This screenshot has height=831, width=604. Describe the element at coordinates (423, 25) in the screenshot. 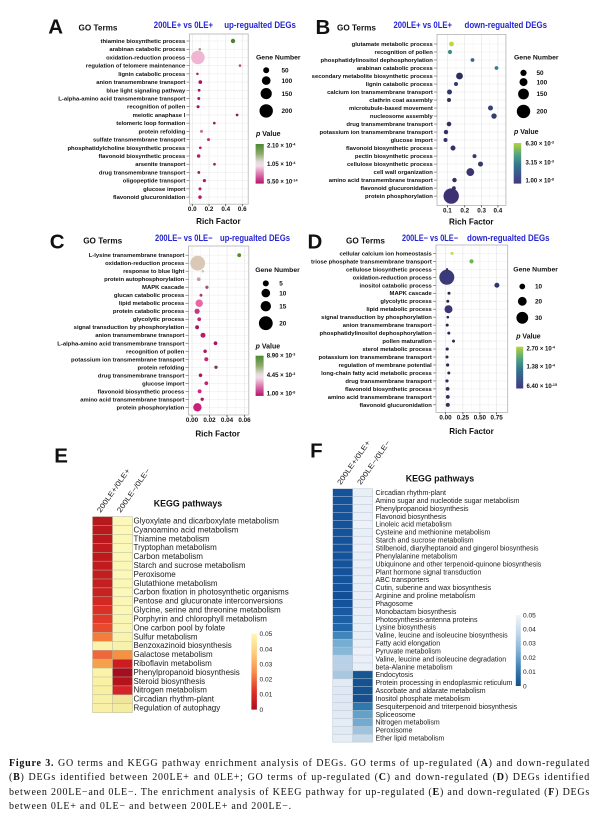

I see `svg-text: 200LE+ vs 0LE+` at that location.